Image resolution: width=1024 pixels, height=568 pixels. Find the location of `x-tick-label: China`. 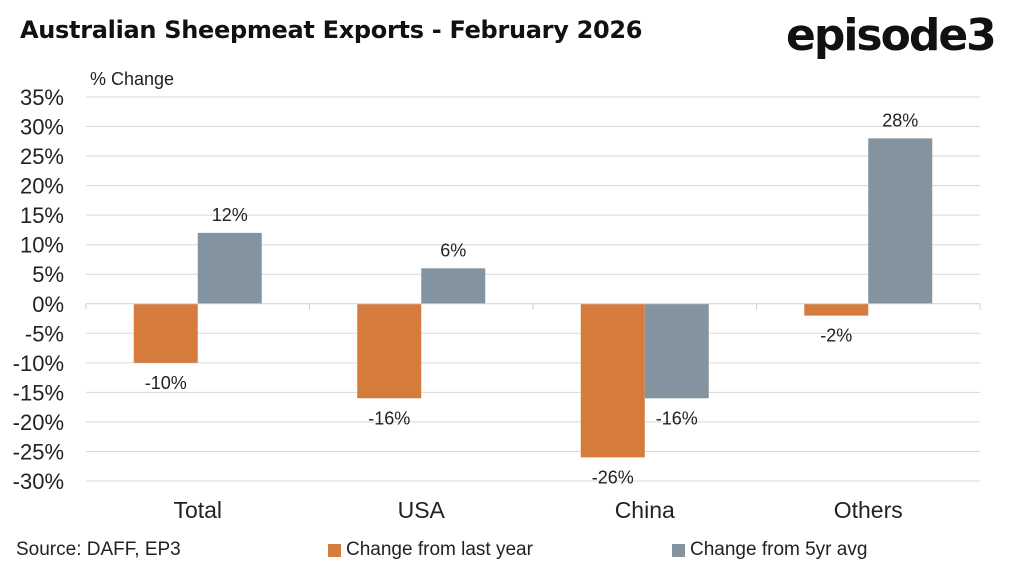

x-tick-label: China is located at coordinates (645, 510).